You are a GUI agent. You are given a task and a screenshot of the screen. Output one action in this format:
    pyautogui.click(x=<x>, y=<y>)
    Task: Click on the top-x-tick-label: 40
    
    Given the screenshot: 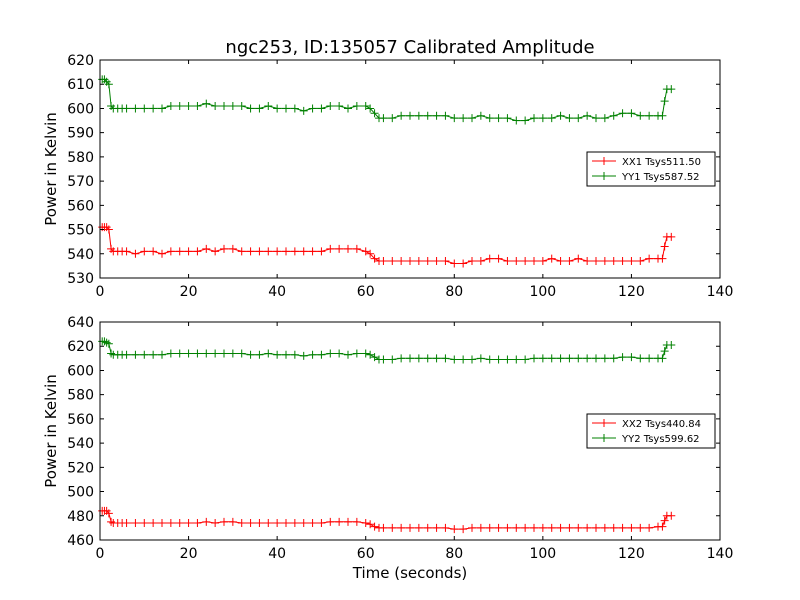 What is the action you would take?
    pyautogui.click(x=277, y=292)
    